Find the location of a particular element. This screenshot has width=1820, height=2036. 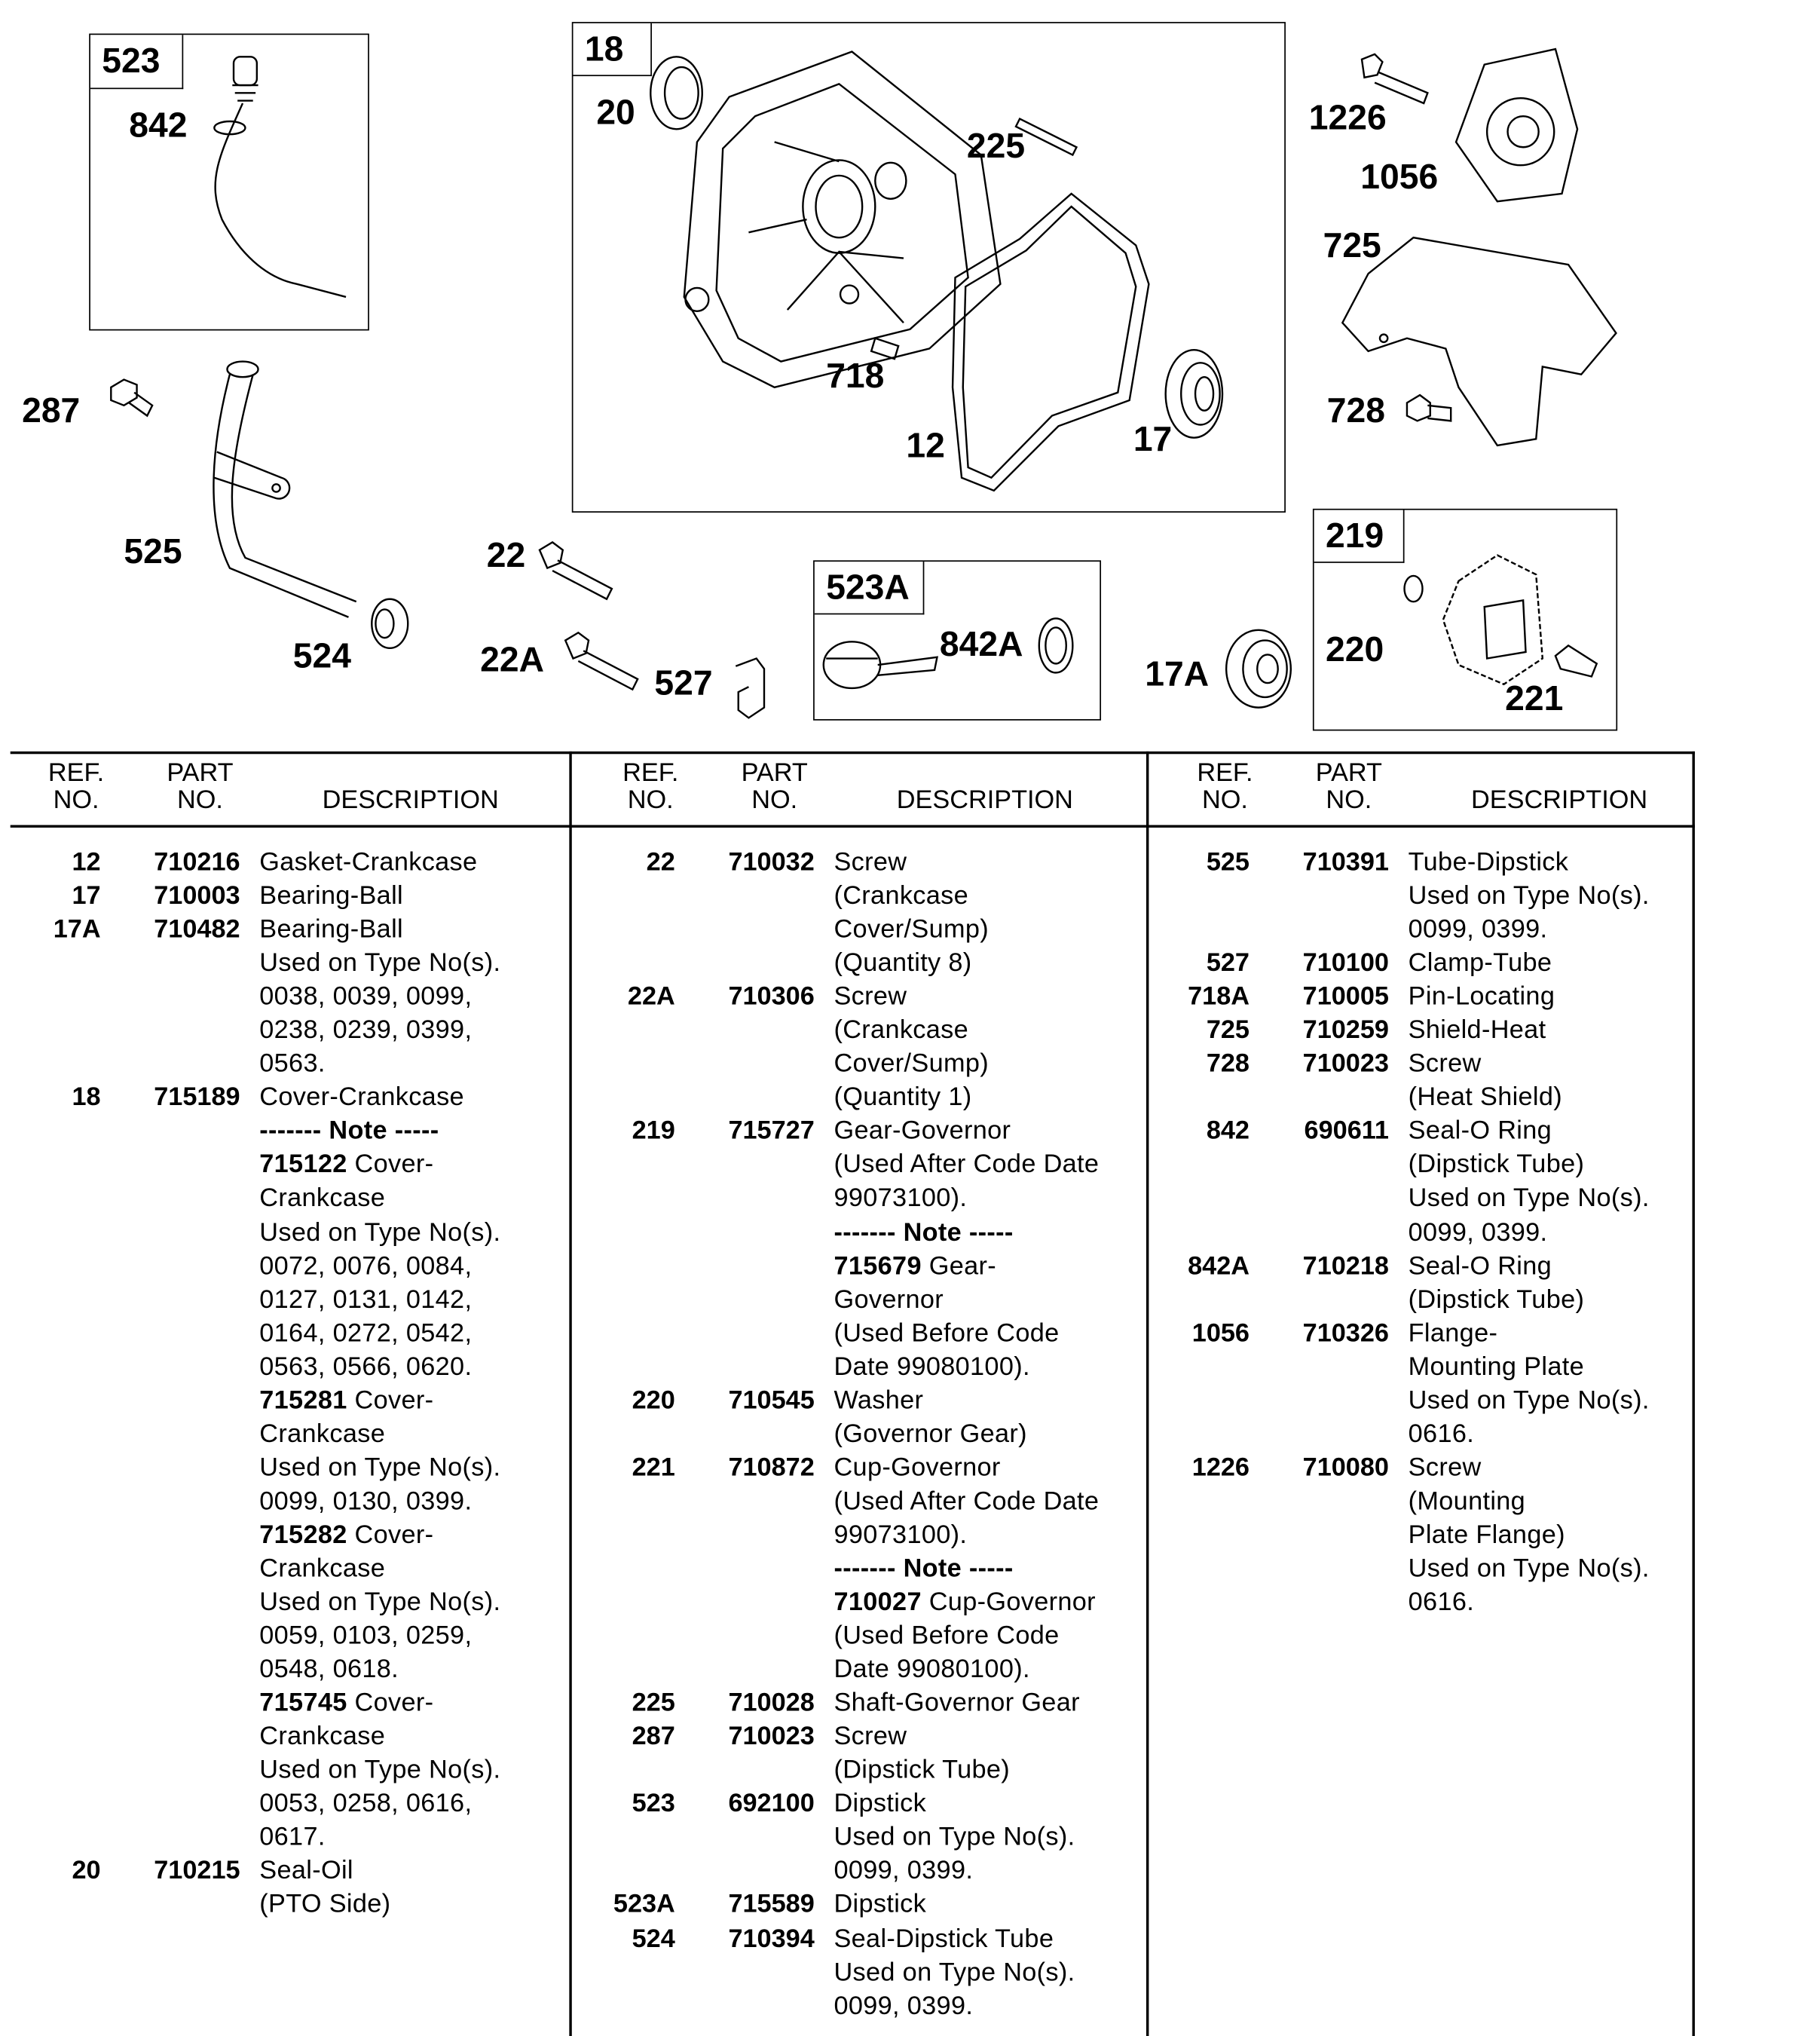

description: 0548, 0618. is located at coordinates (329, 1669).